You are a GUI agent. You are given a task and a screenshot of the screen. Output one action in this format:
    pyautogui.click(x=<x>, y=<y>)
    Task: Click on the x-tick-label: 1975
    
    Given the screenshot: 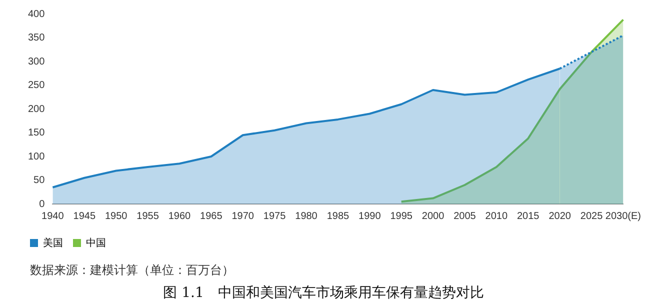 What is the action you would take?
    pyautogui.click(x=274, y=216)
    